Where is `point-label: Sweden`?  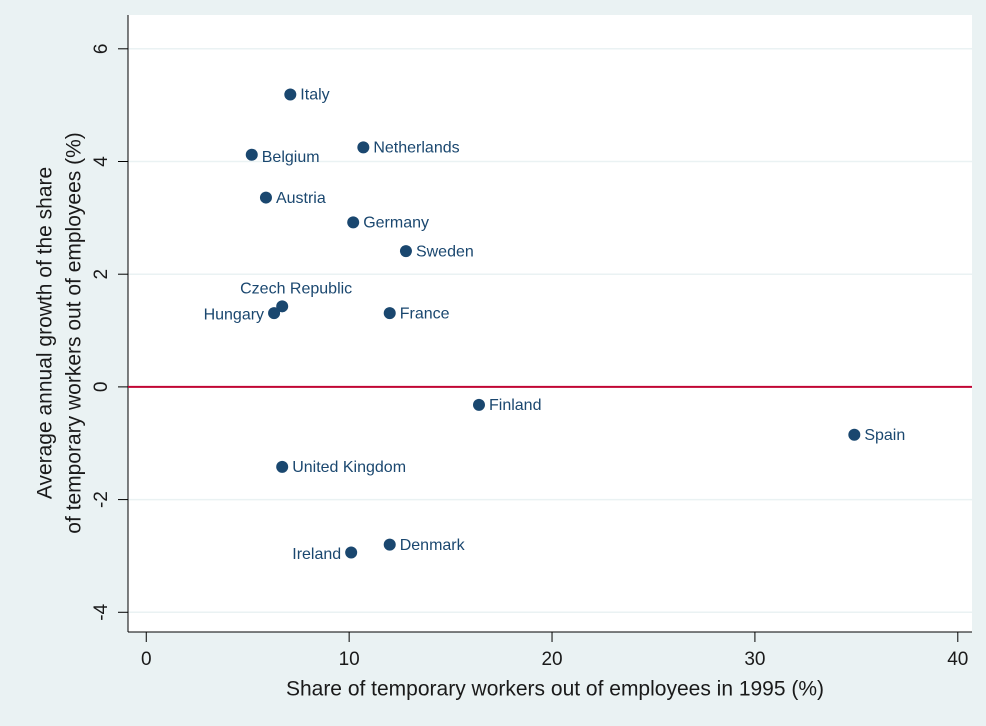 point-label: Sweden is located at coordinates (445, 251).